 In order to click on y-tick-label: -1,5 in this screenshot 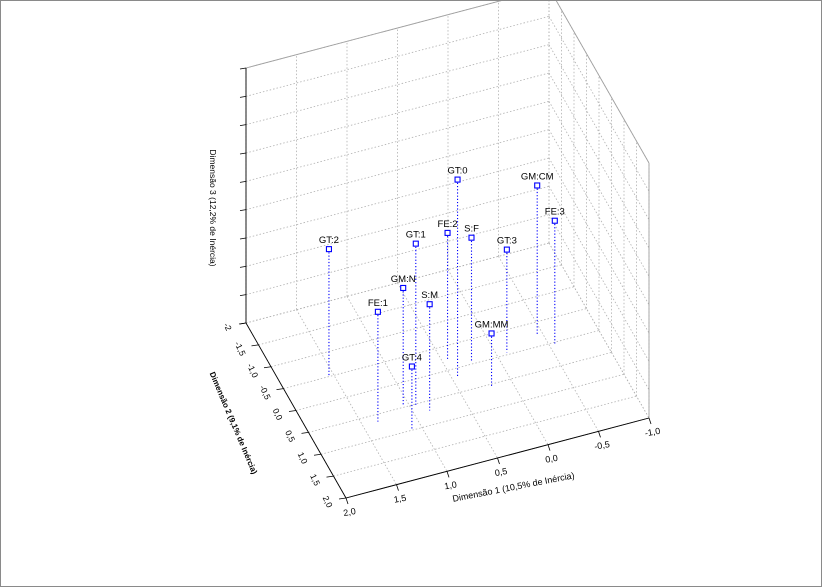, I will do `click(240, 349)`.